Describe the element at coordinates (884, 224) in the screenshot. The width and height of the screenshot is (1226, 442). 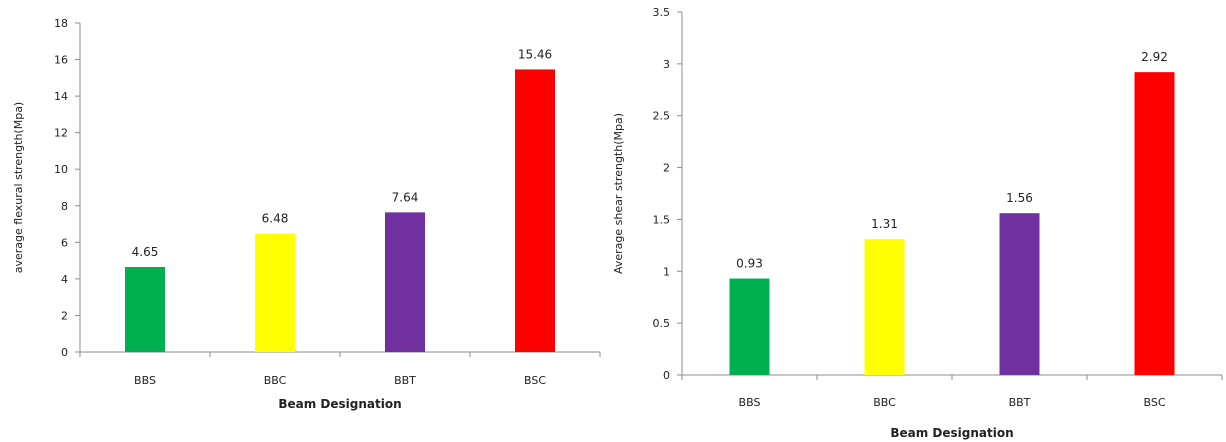
I see `data-label: 1.31` at that location.